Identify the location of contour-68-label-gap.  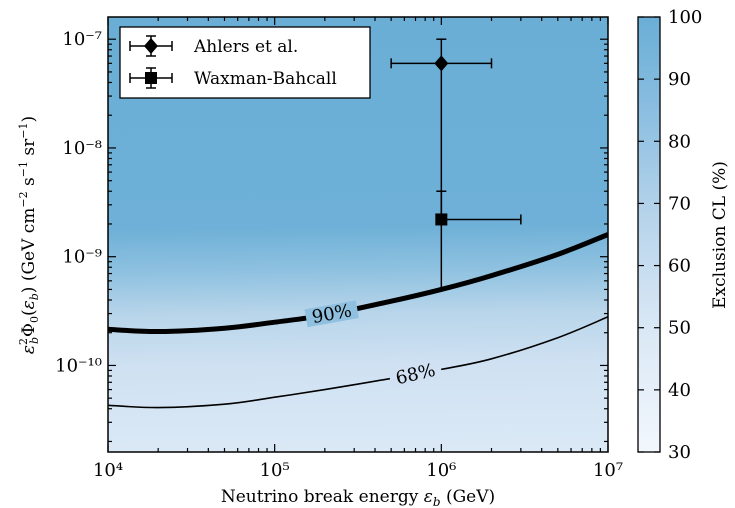
(415, 374).